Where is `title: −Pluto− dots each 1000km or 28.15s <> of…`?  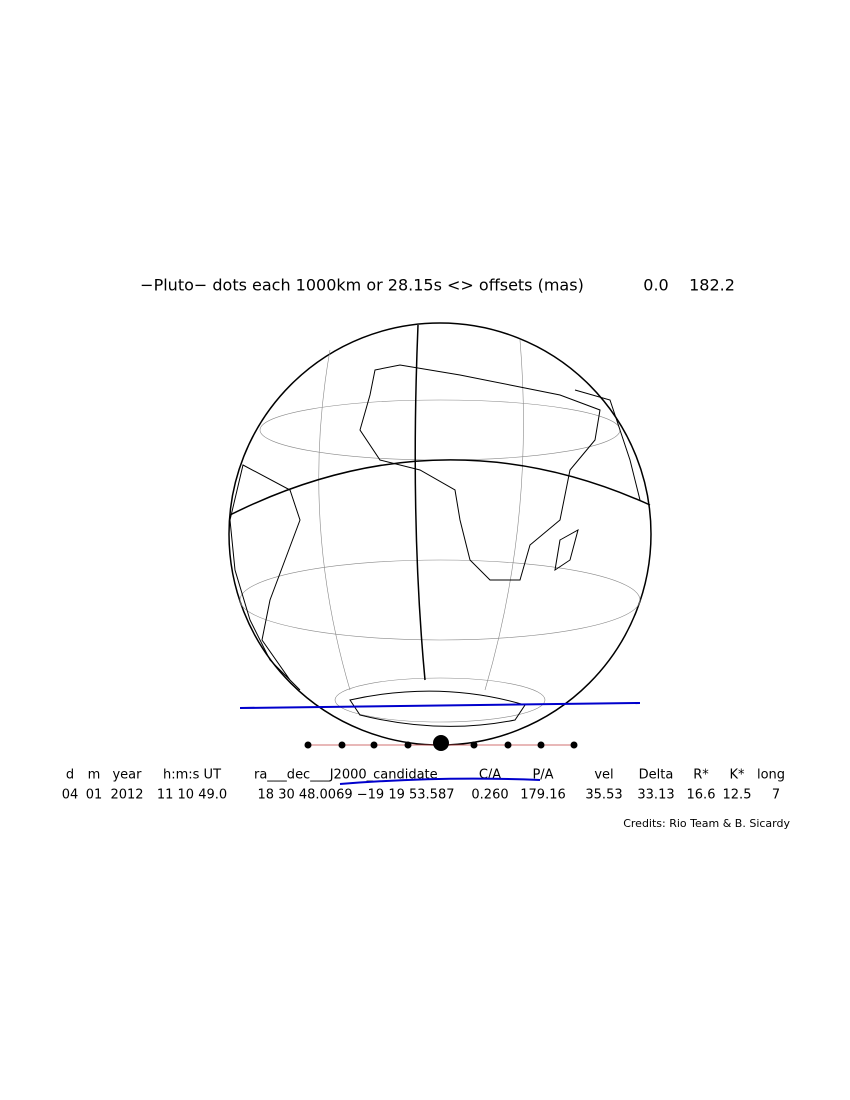 title: −Pluto− dots each 1000km or 28.15s <> of… is located at coordinates (362, 285).